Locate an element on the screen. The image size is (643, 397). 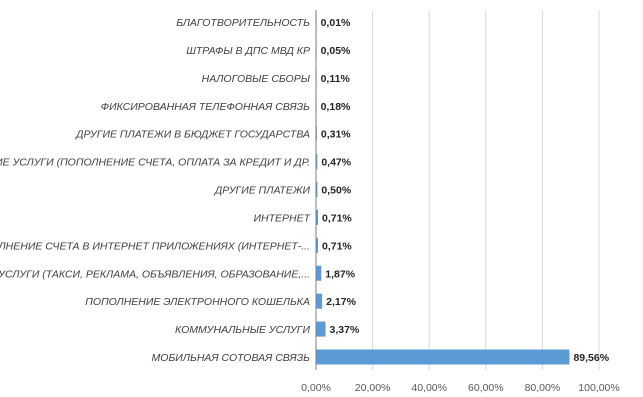
x-tick-label: 60,00% is located at coordinates (486, 388).